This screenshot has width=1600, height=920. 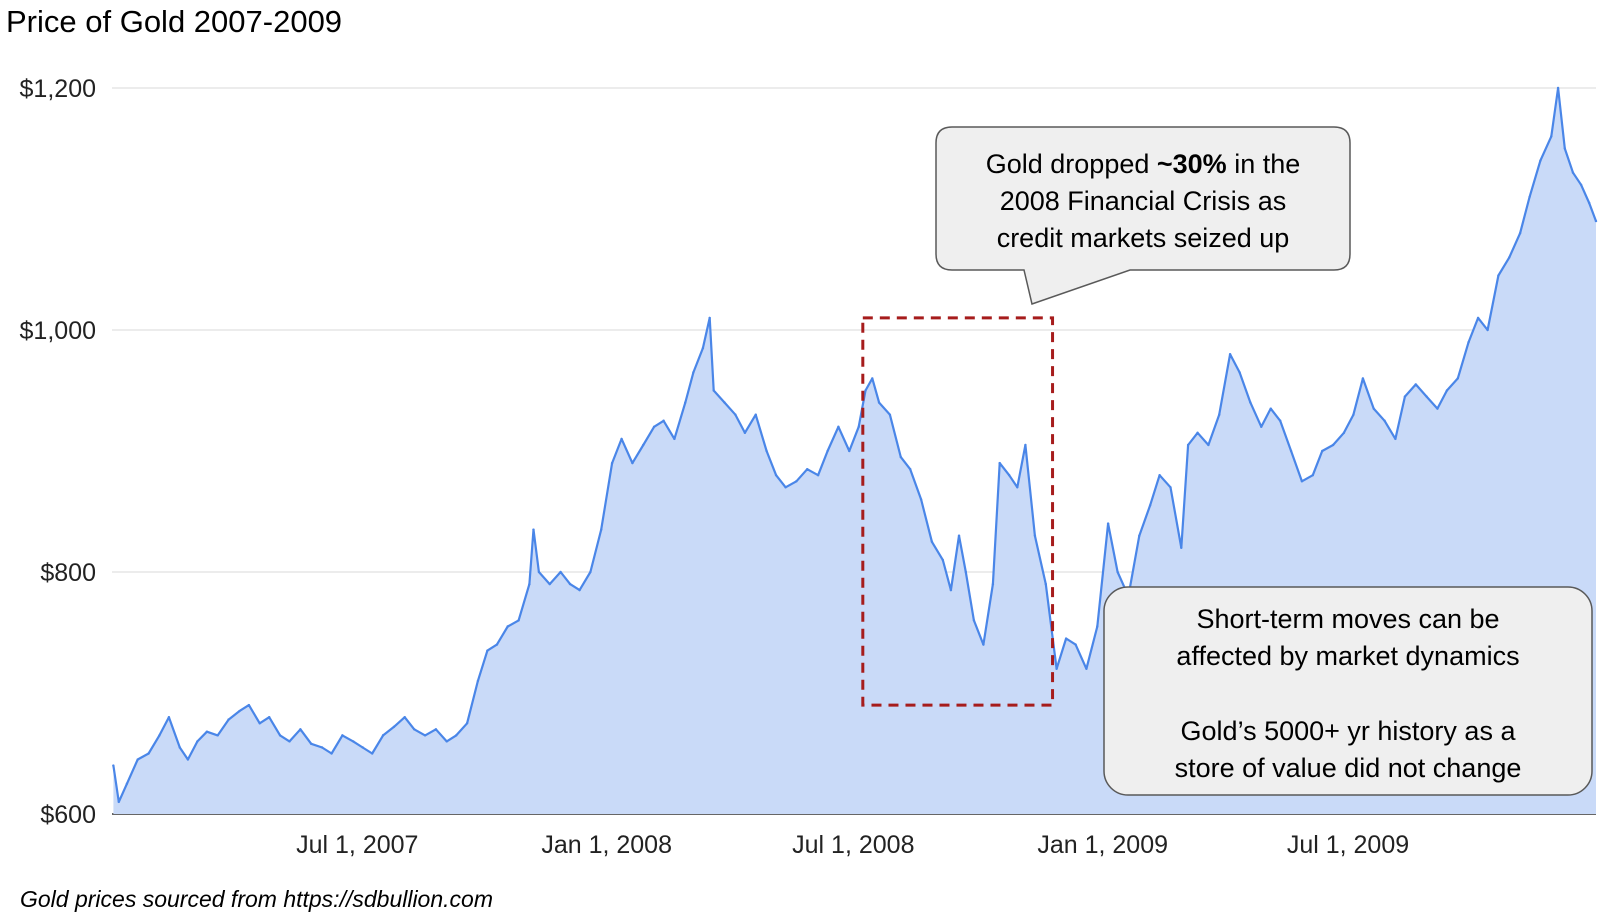 I want to click on chart-title: Price of Gold 2007-2009, so click(x=174, y=21).